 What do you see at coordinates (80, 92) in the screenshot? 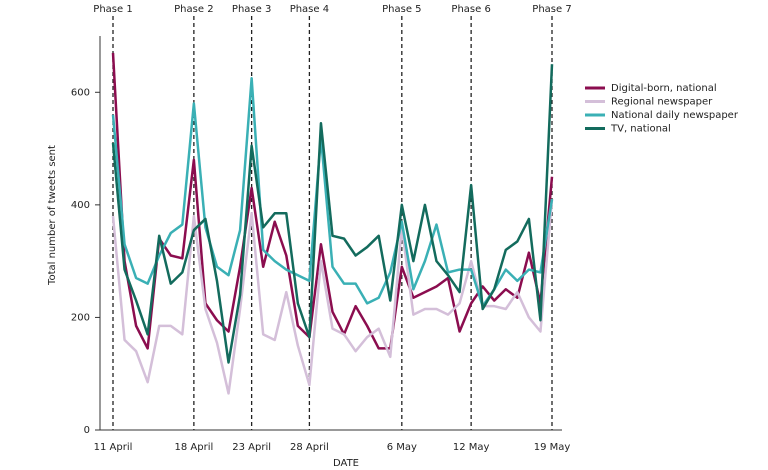
I see `y-tick-label: 600` at bounding box center [80, 92].